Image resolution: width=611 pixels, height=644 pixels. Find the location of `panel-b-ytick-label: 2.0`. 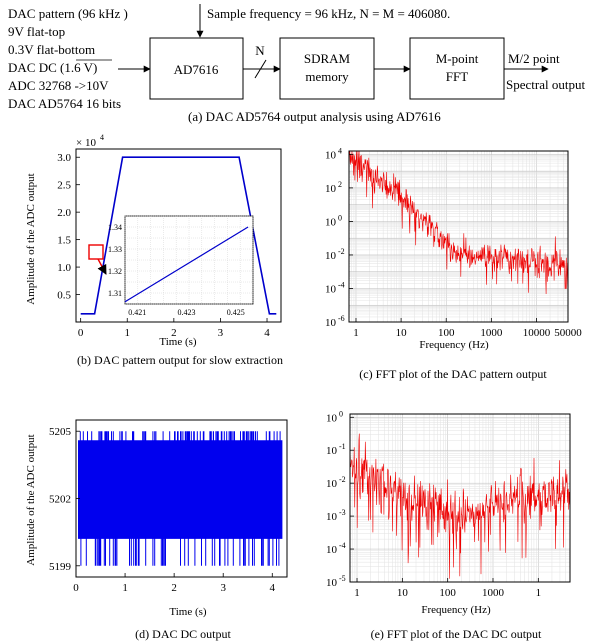

panel-b-ytick-label: 2.0 is located at coordinates (64, 213).